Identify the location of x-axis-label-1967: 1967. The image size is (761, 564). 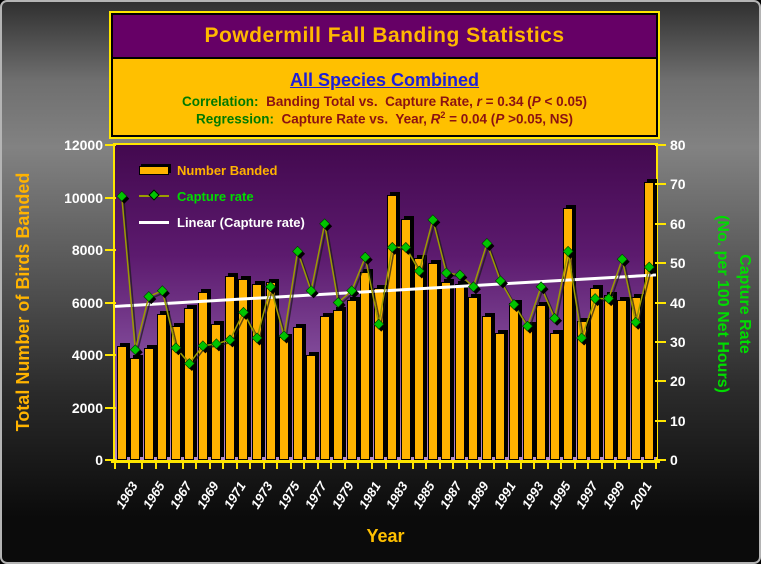
(180, 495).